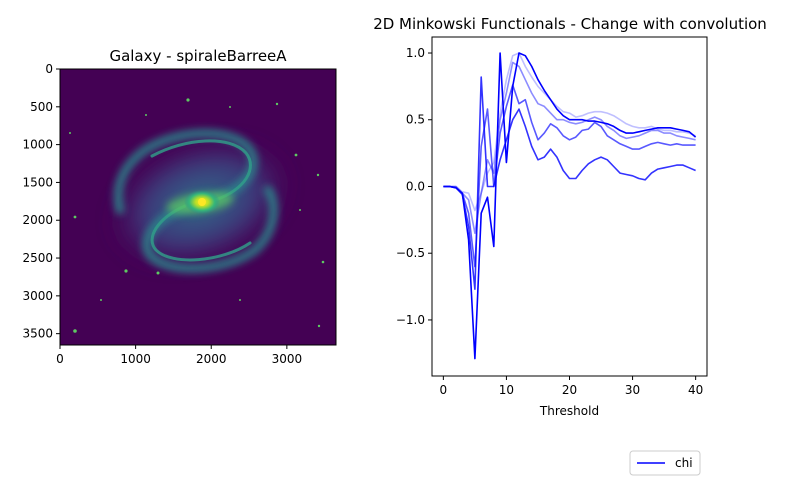  Describe the element at coordinates (37, 296) in the screenshot. I see `image-y-tick-label: 3000` at that location.